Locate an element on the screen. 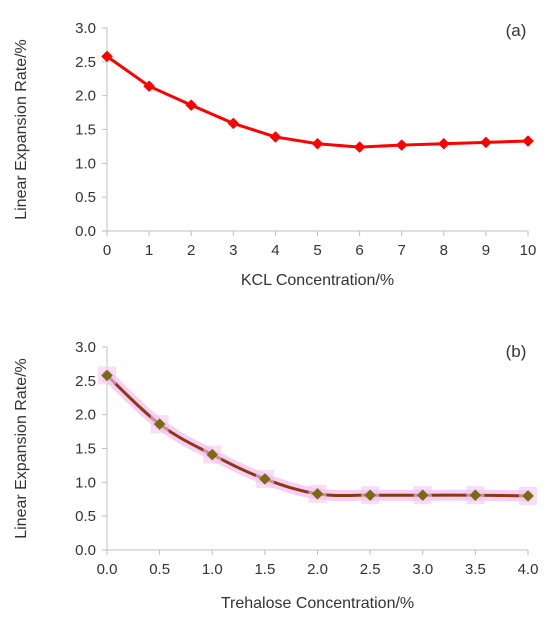 The height and width of the screenshot is (620, 550). x-tick-label: 10 is located at coordinates (528, 250).